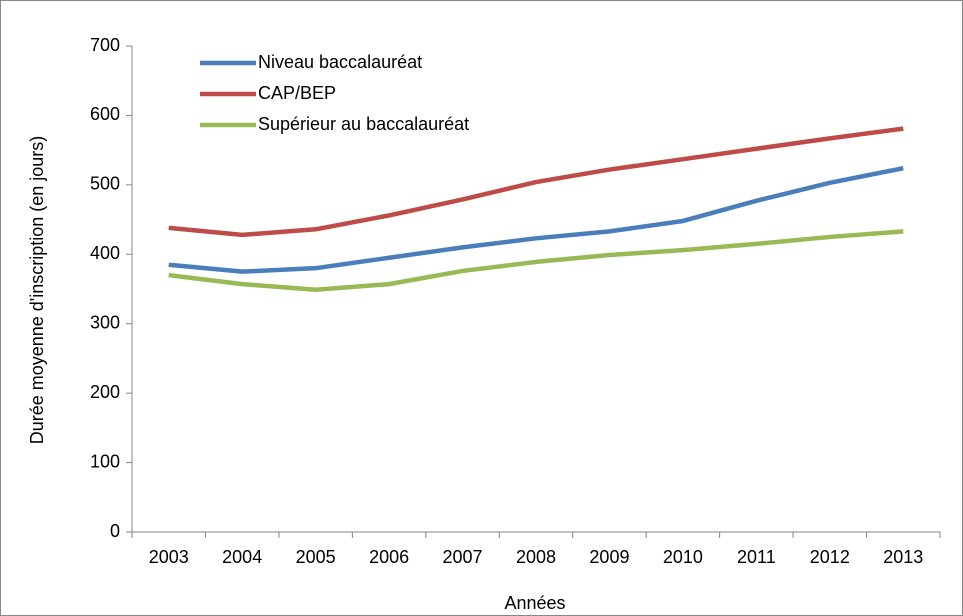 The image size is (963, 616). Describe the element at coordinates (756, 557) in the screenshot. I see `x-tick-label: 2011` at that location.